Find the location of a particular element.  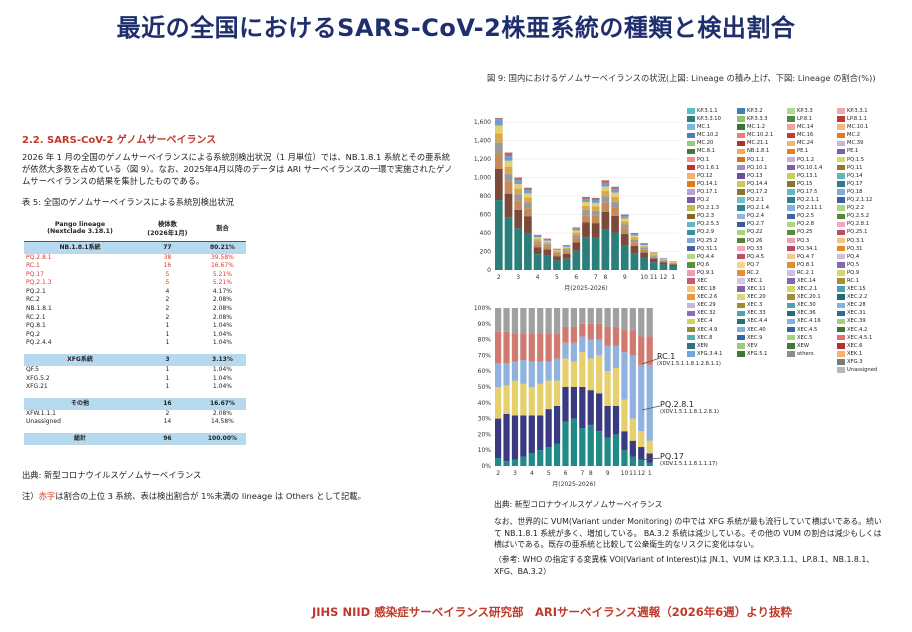

y-tick-label: 60% is located at coordinates (485, 371).